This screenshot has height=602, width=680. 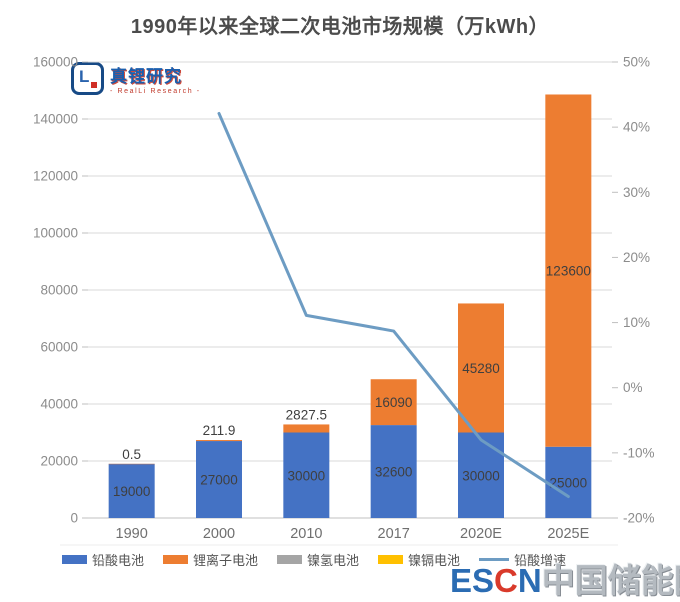 What do you see at coordinates (219, 430) in the screenshot?
I see `data-label: 211.9` at bounding box center [219, 430].